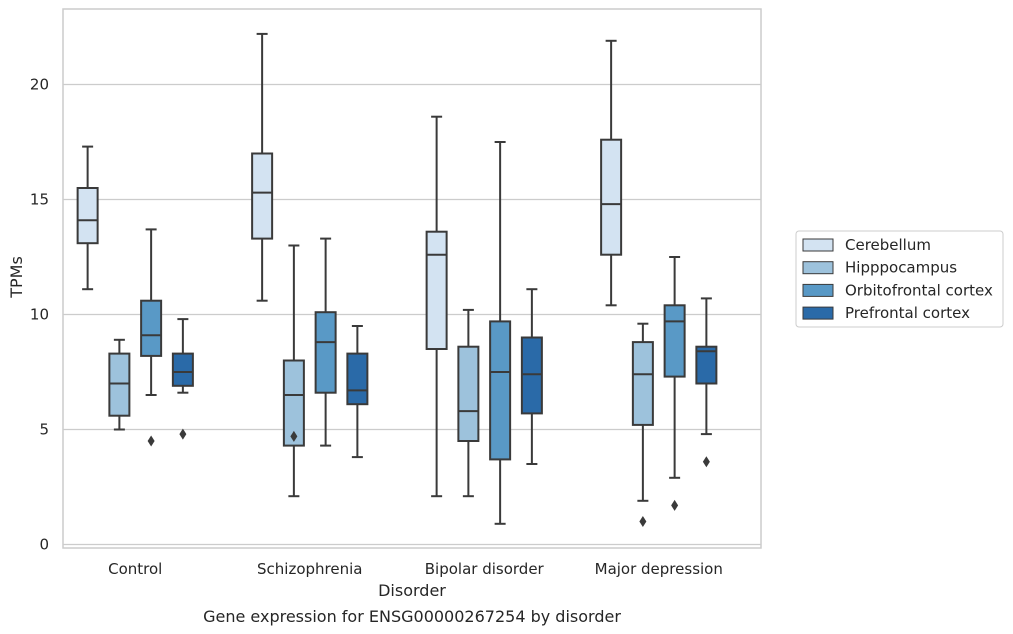 The width and height of the screenshot is (1013, 634). I want to click on y-axis-label: TPMs, so click(16, 277).